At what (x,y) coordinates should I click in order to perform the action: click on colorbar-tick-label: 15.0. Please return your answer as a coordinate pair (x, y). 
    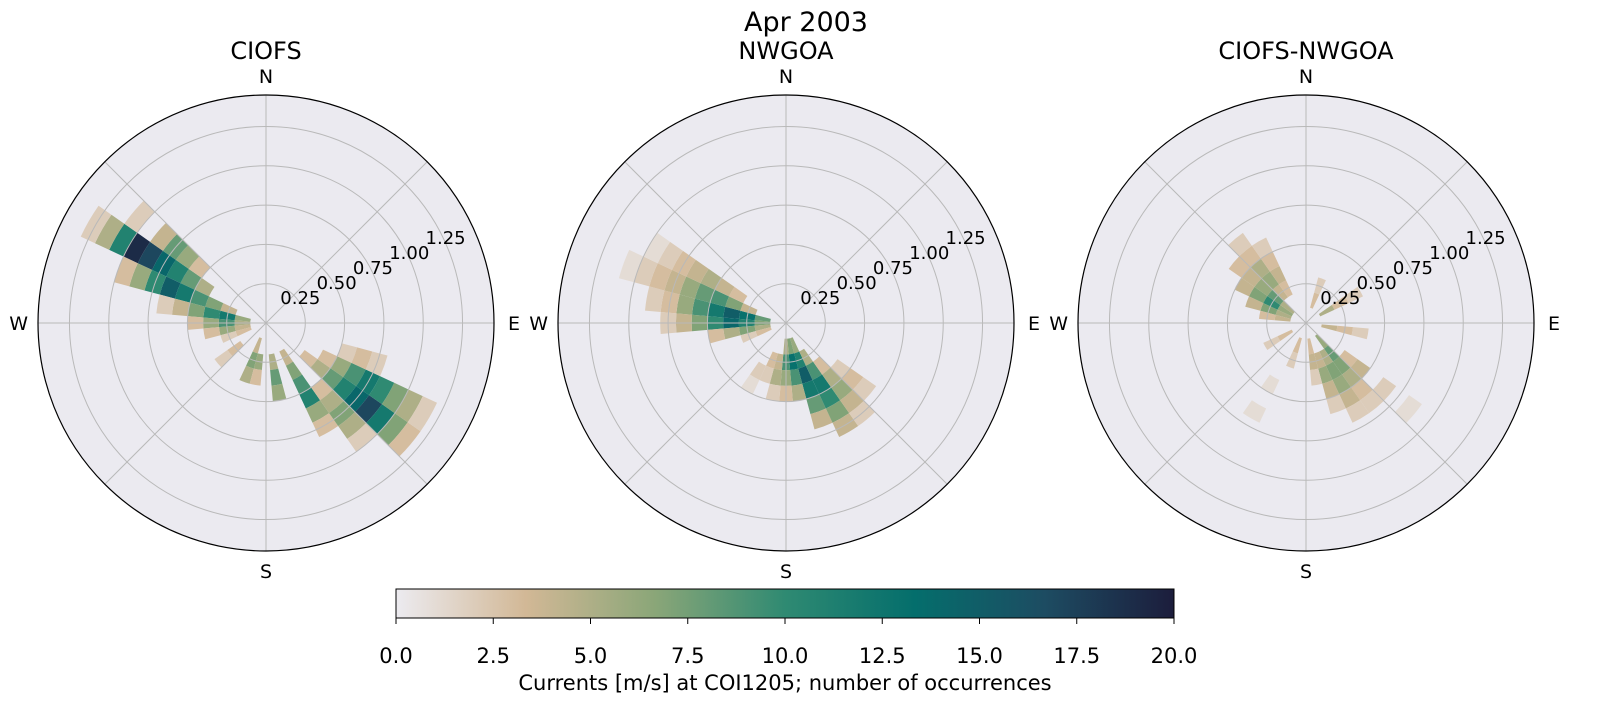
    Looking at the image, I should click on (979, 656).